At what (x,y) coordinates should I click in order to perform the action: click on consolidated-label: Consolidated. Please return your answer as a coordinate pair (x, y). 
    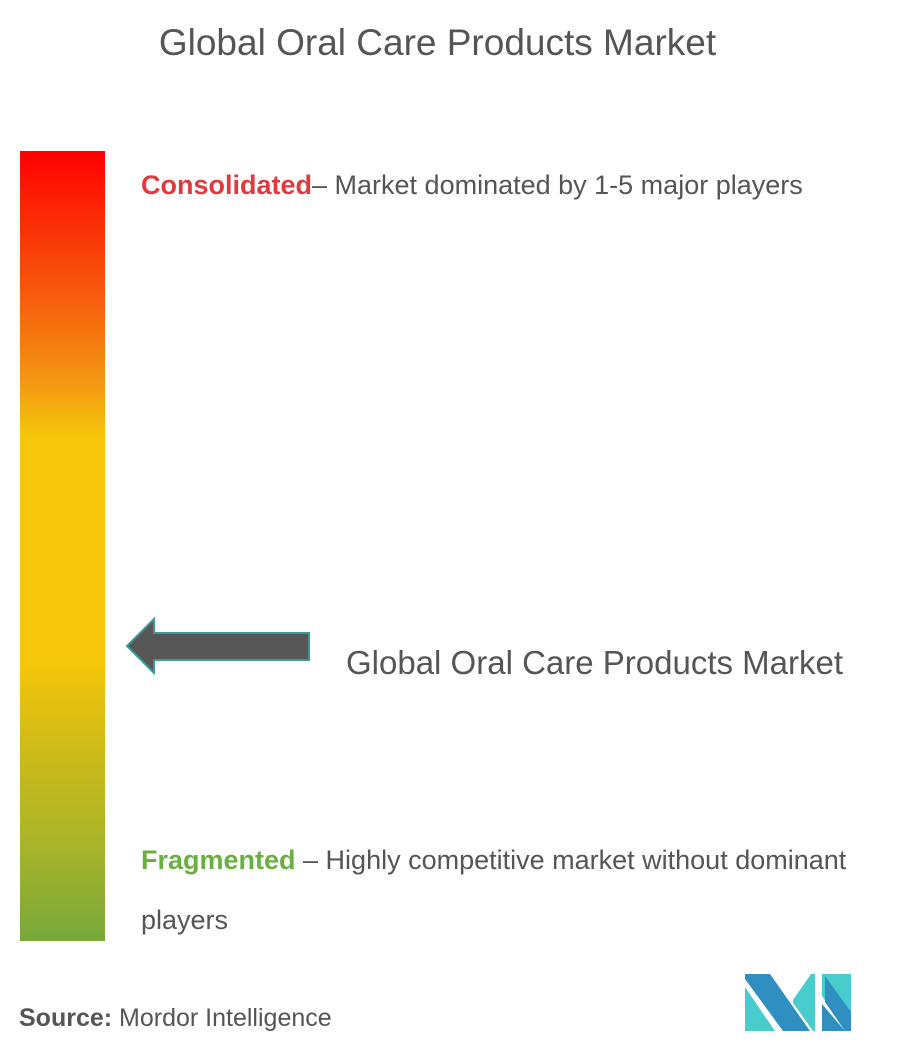
    Looking at the image, I should click on (227, 185).